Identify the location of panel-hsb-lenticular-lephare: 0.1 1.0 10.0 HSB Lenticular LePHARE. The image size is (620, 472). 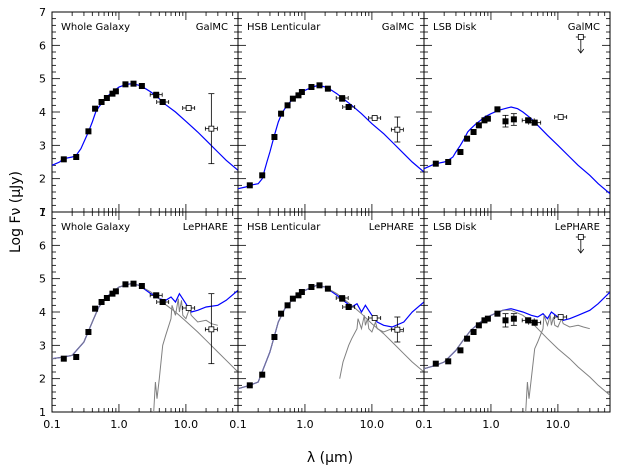
(327, 321).